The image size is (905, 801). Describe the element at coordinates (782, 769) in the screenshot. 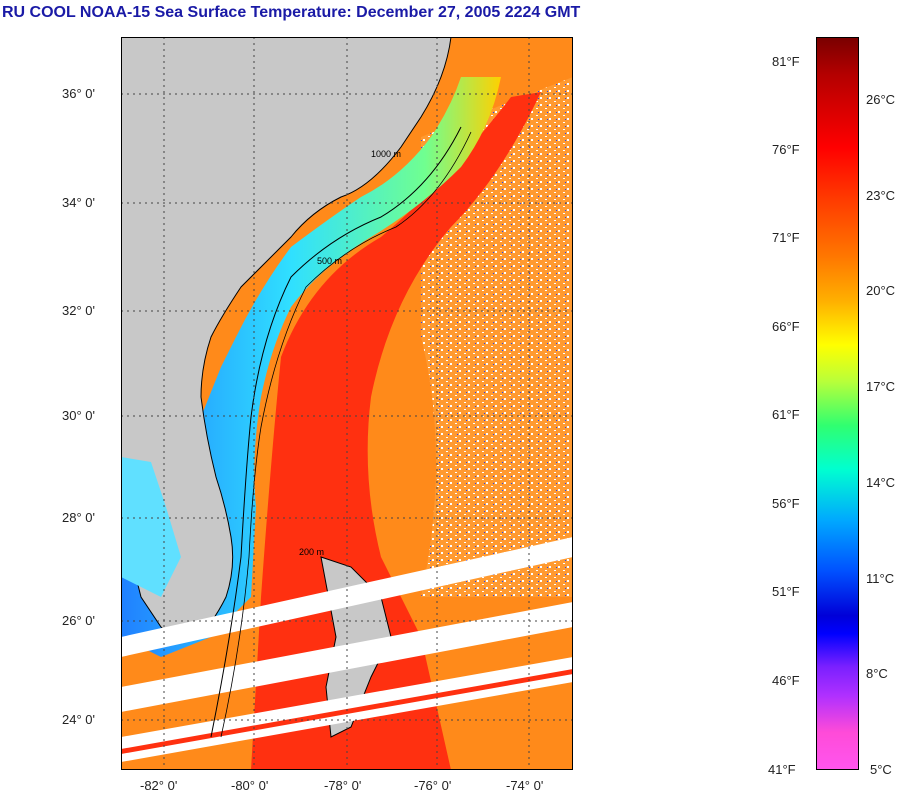

I see `colorbar-f-41: 41°F` at that location.